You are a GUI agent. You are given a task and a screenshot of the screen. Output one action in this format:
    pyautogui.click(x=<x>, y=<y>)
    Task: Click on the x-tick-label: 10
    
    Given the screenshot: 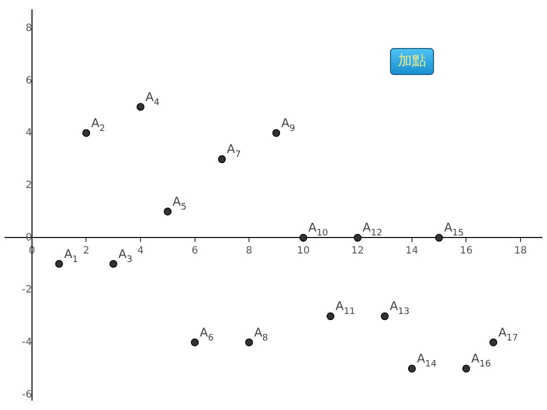 What is the action you would take?
    pyautogui.click(x=303, y=250)
    